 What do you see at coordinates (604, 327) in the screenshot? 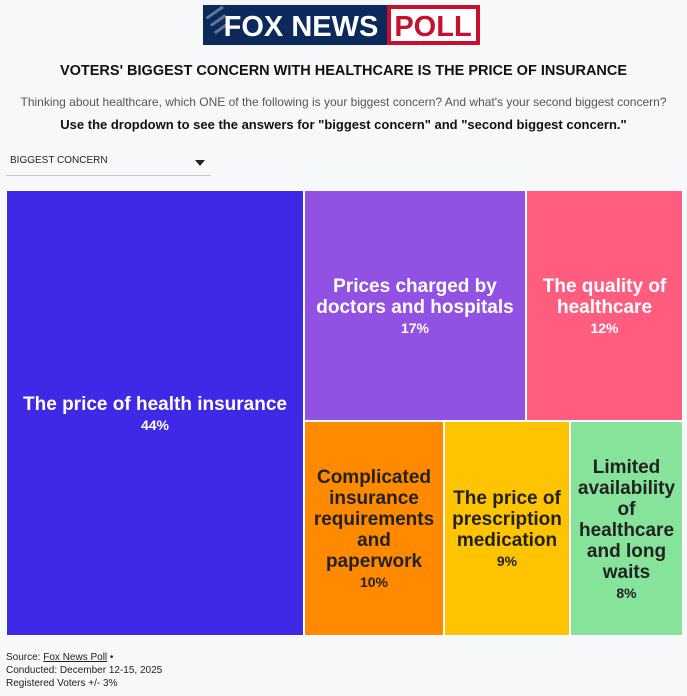
I see `tile-value: 12%` at bounding box center [604, 327].